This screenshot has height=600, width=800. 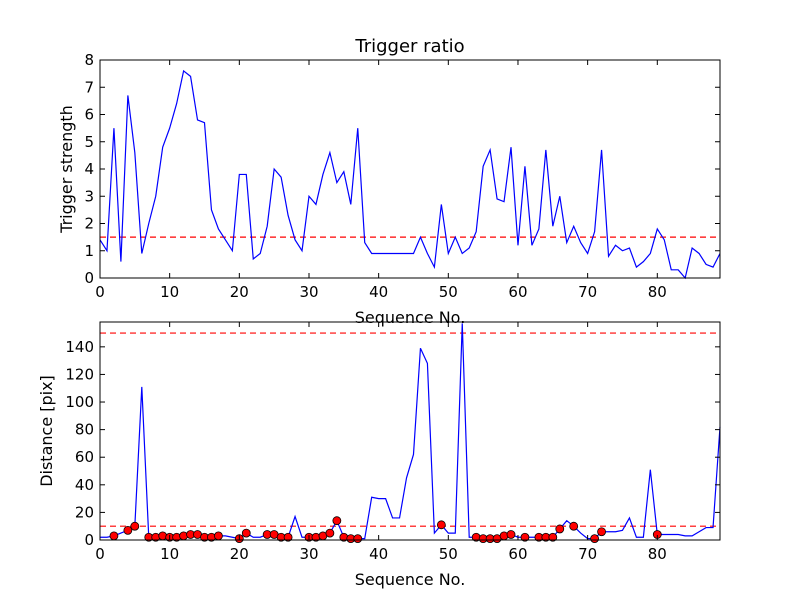 I want to click on y-tick-label: 20, so click(x=84, y=512).